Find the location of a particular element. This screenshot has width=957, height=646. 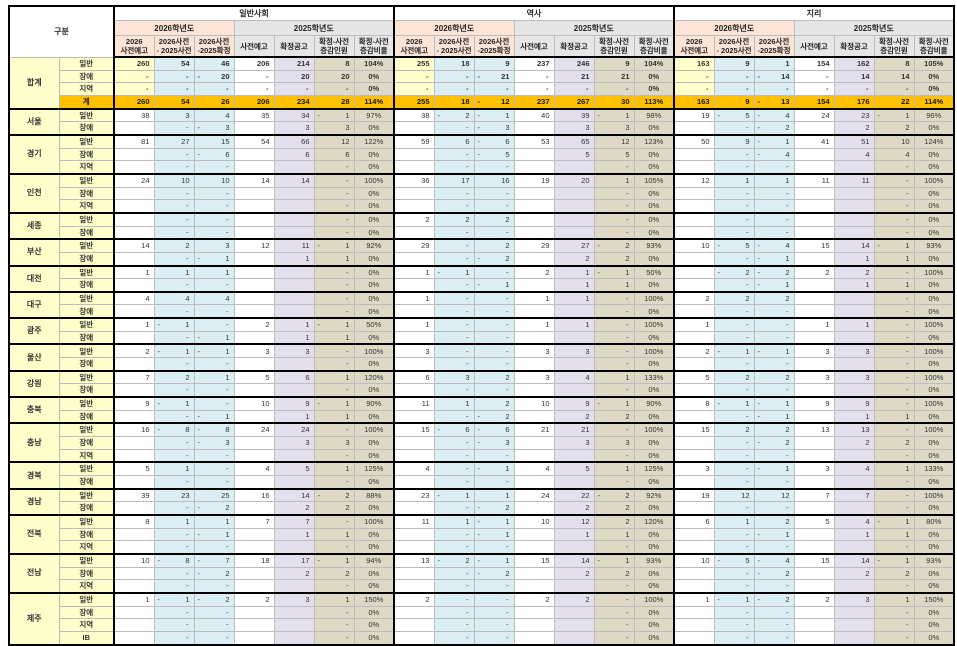

data-cell: 54 is located at coordinates (174, 102).